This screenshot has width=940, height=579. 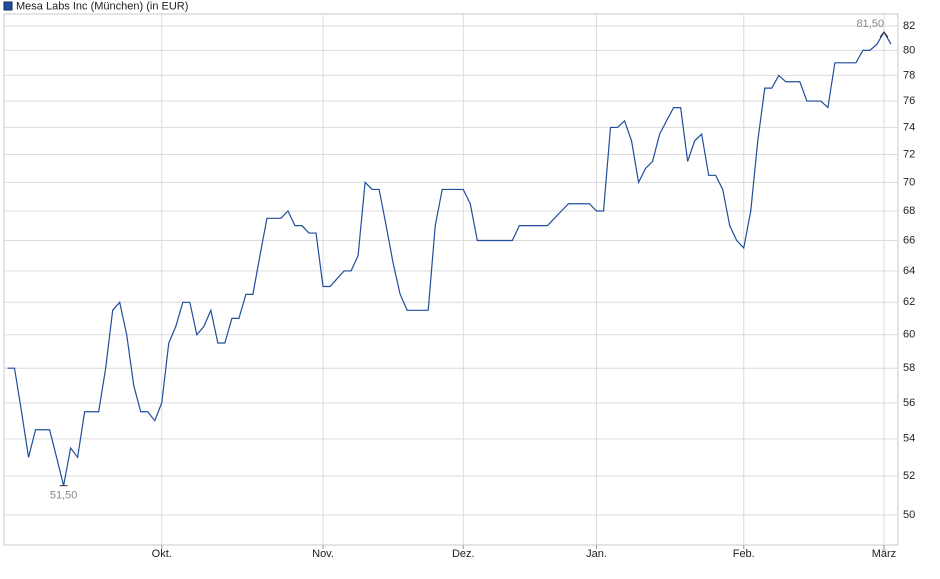 I want to click on x-tick-label: März, so click(x=884, y=554).